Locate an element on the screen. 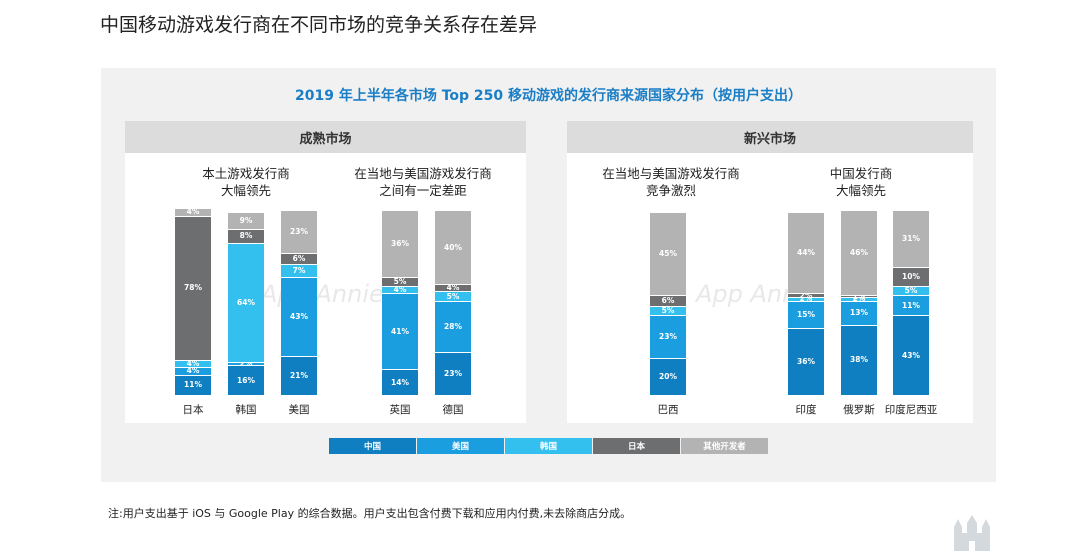 The image size is (1074, 551). data-label: 45% is located at coordinates (668, 253).